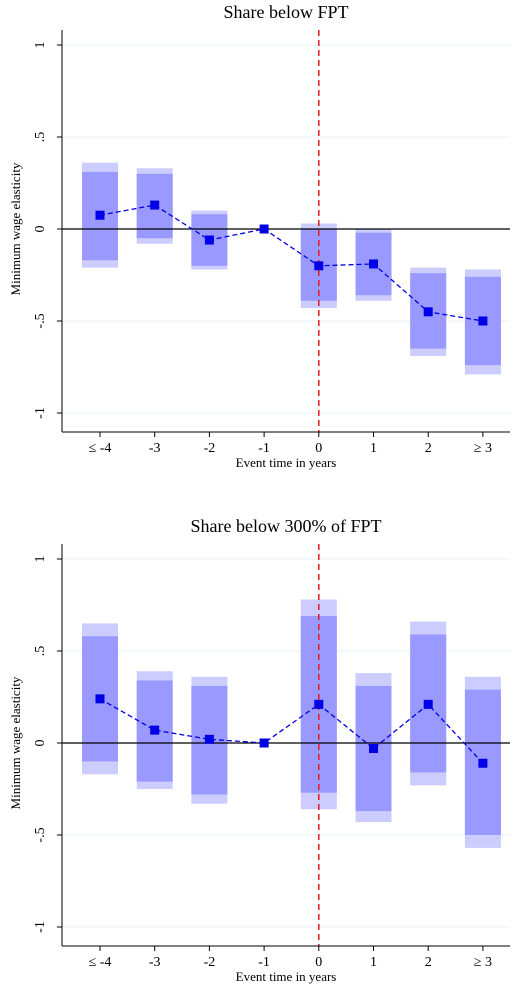  Describe the element at coordinates (286, 12) in the screenshot. I see `chart-title: Share below FPT` at that location.